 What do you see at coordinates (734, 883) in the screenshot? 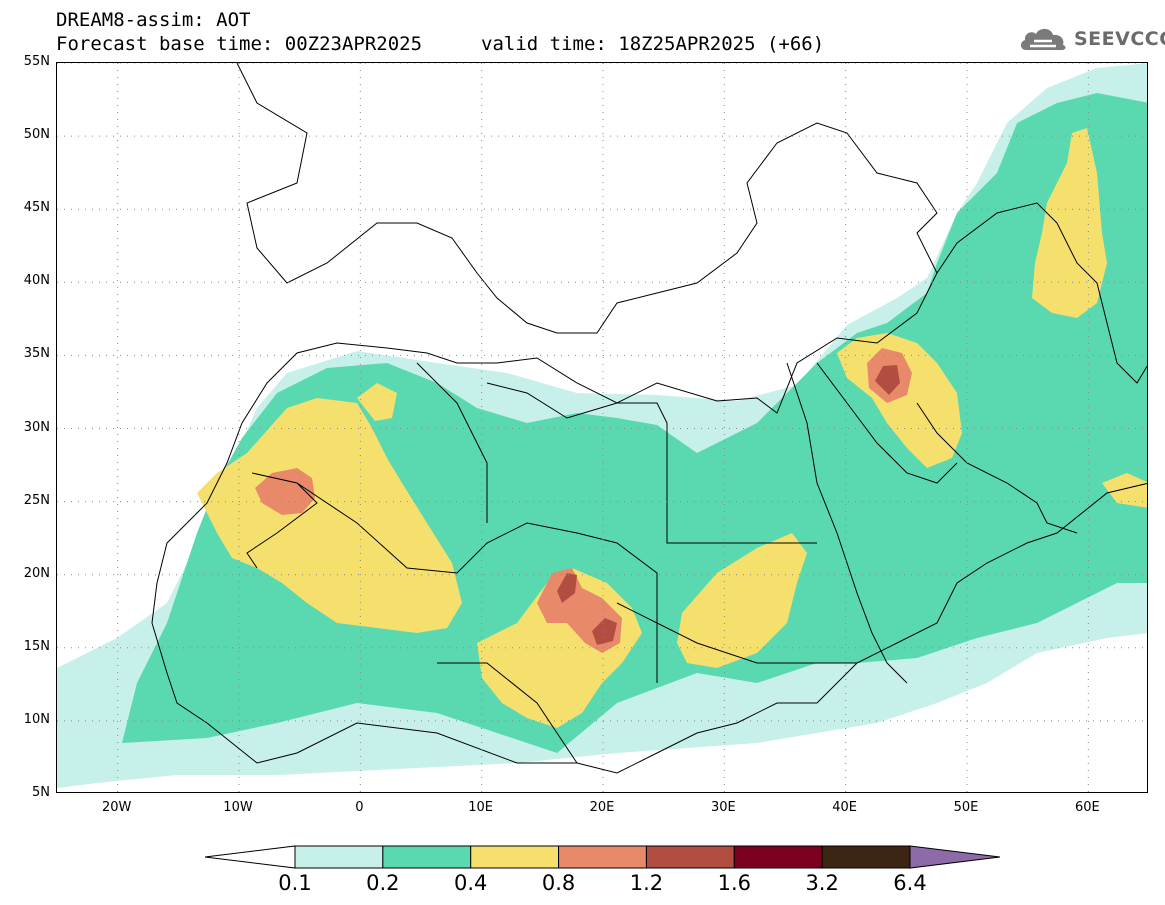
I see `colorbar-tick-label: 1.6` at bounding box center [734, 883].